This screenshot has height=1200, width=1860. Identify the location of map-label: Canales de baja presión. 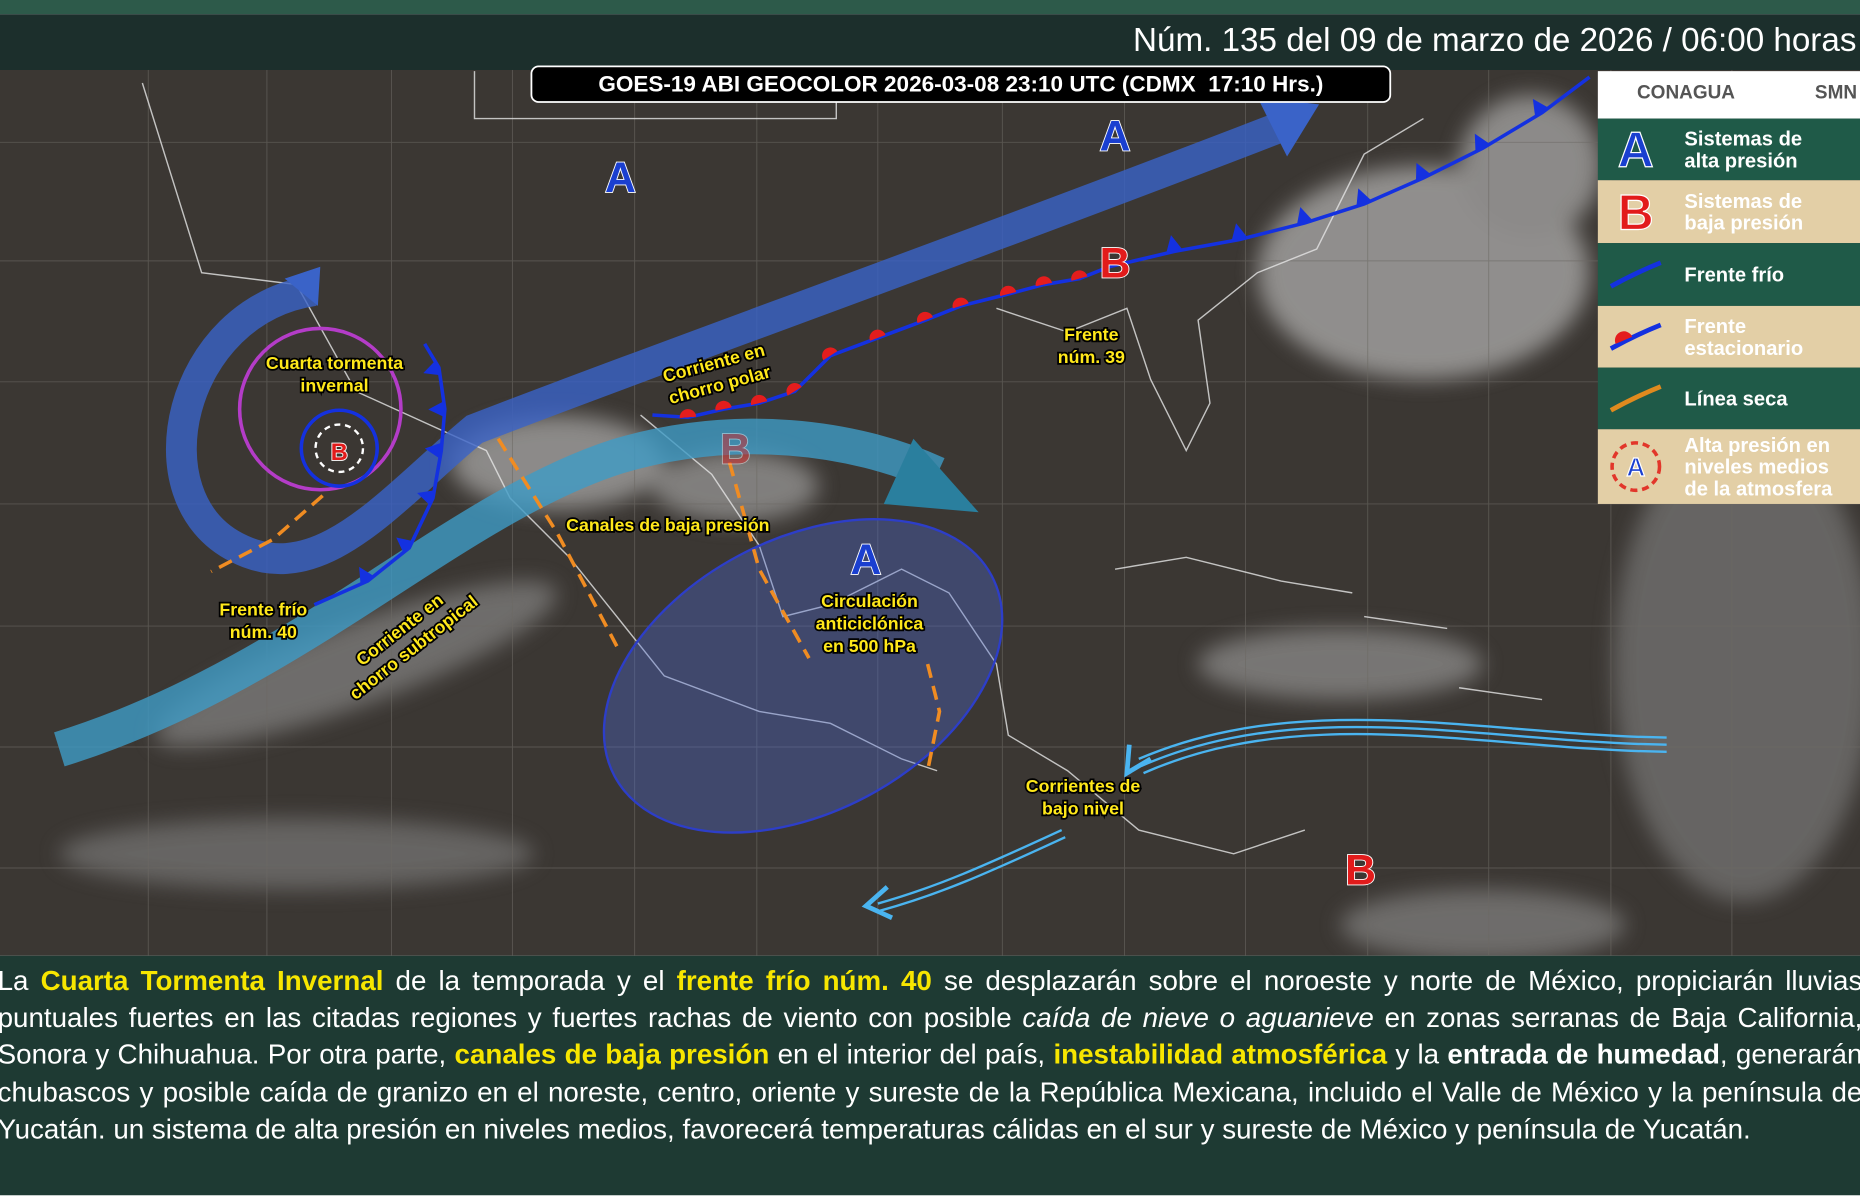
(667, 525).